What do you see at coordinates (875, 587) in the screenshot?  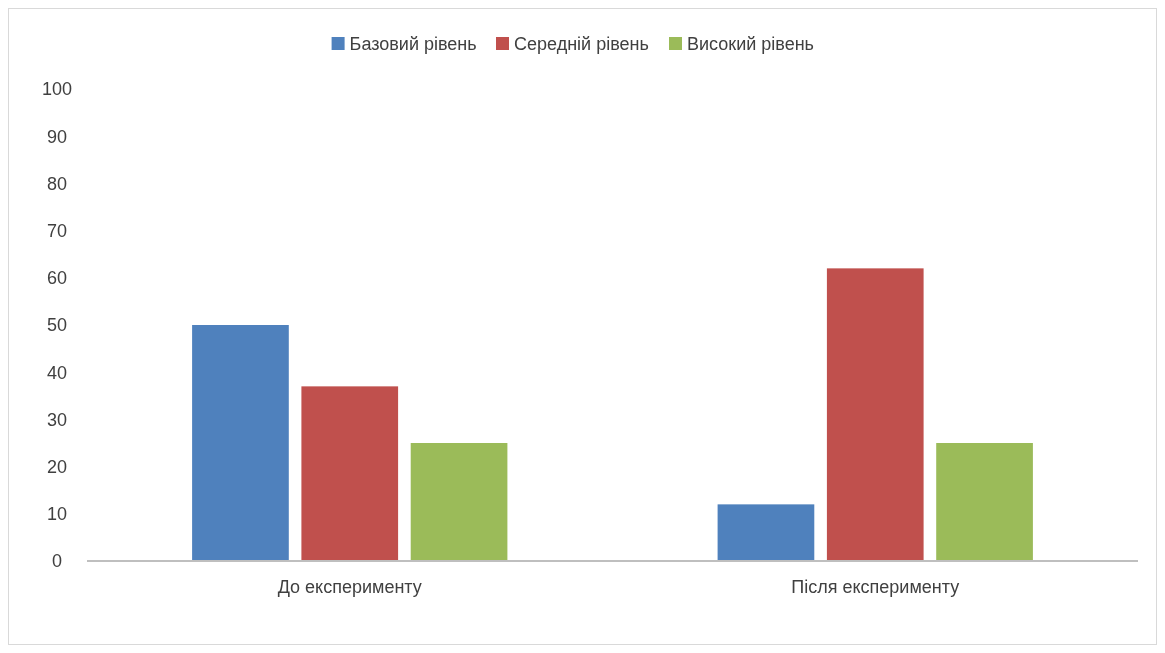 I see `x-tick-label: Після експерименту` at bounding box center [875, 587].